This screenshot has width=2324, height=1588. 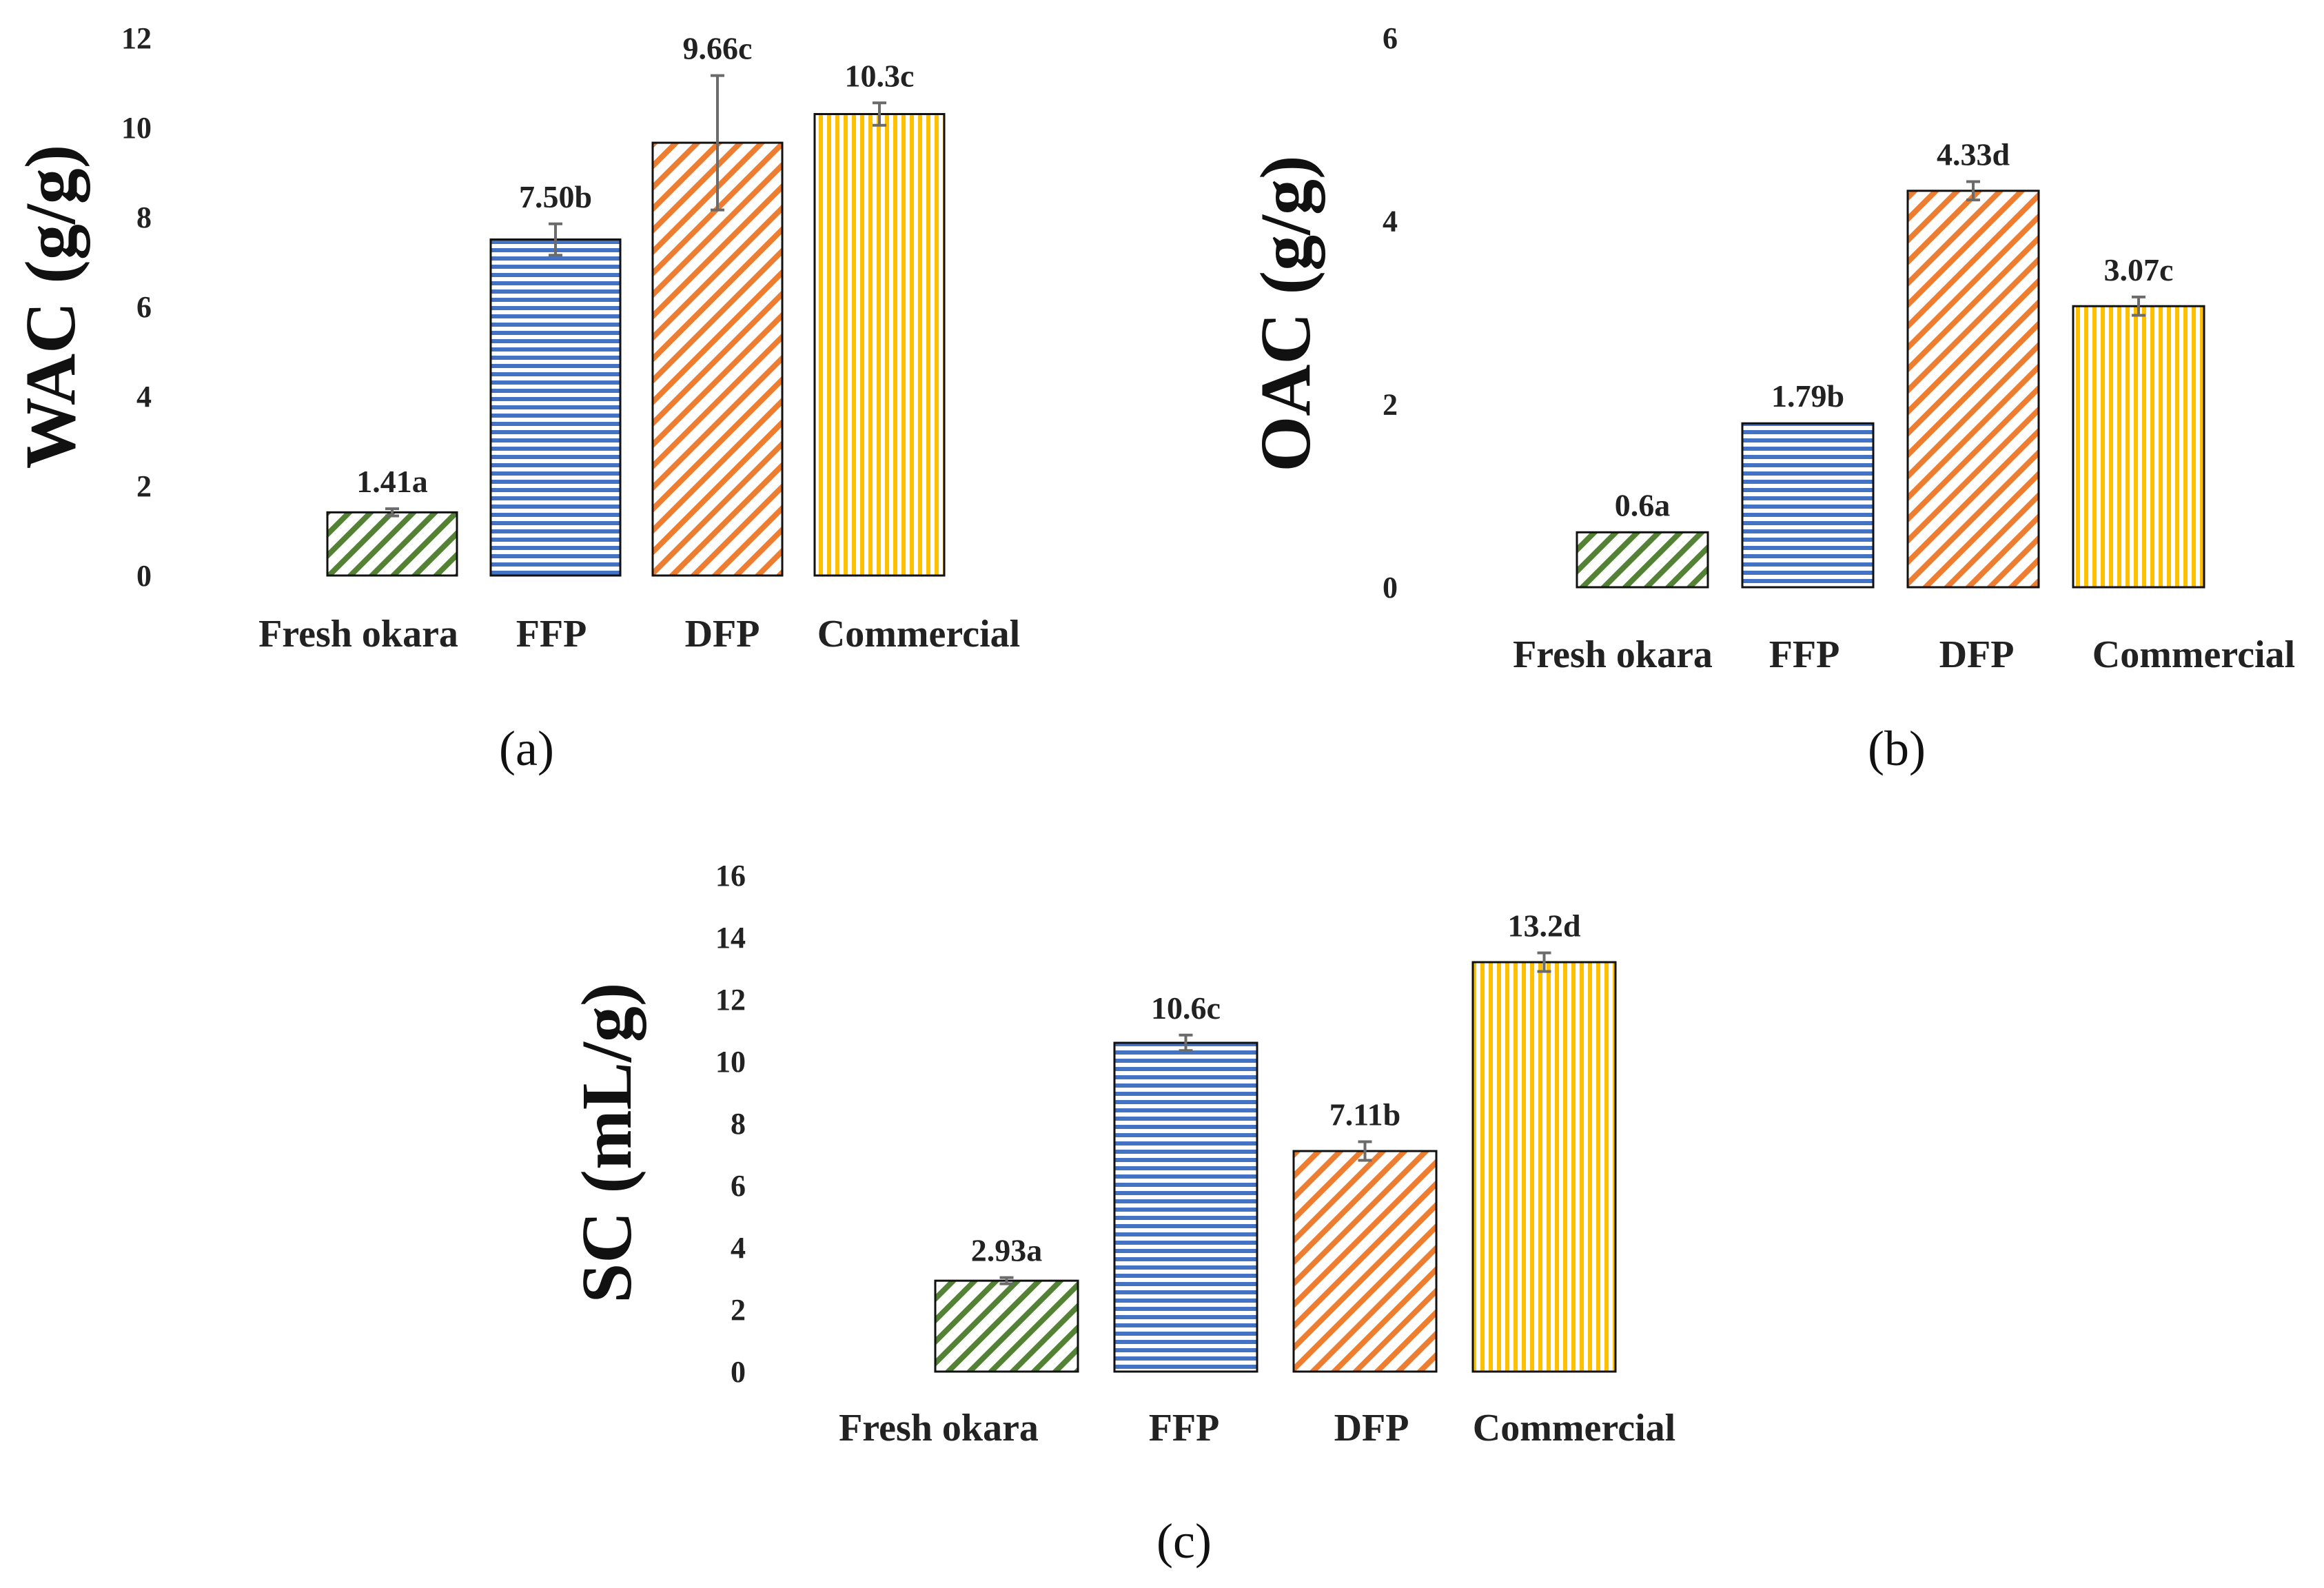 I want to click on panel-label: (c), so click(x=1184, y=1541).